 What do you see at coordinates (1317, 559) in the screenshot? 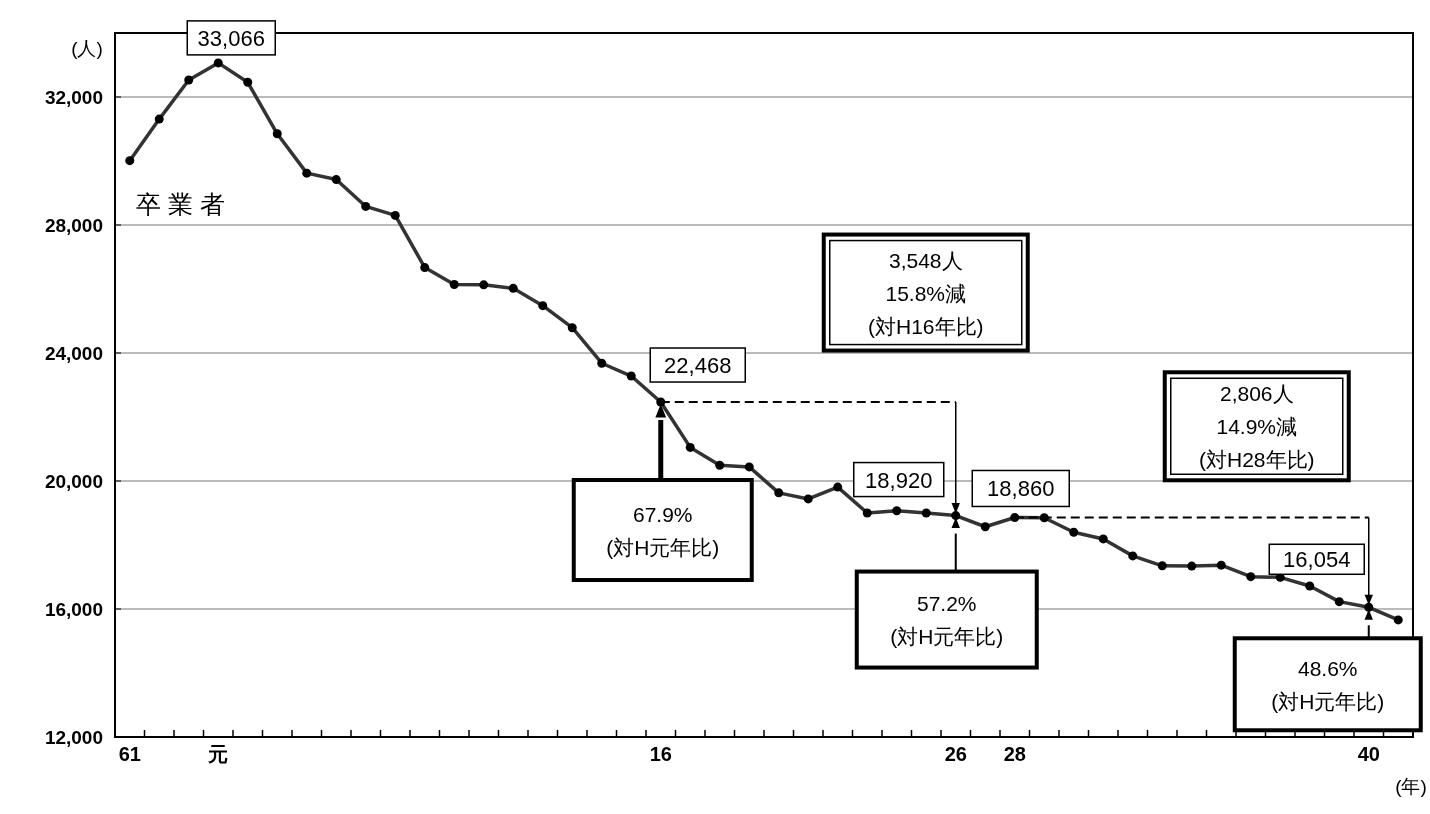
I see `annotation: 16,054` at bounding box center [1317, 559].